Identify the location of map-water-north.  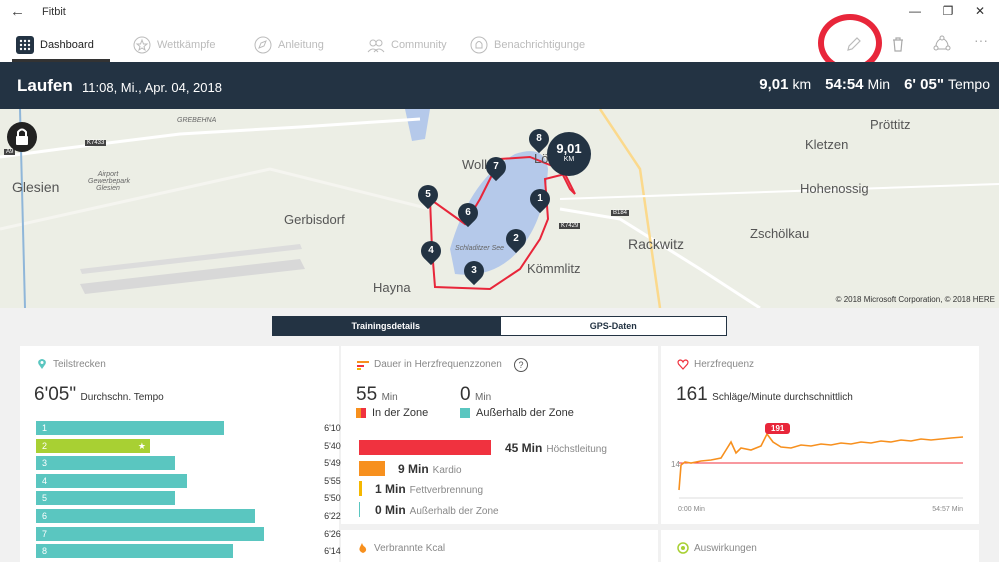
(417, 125).